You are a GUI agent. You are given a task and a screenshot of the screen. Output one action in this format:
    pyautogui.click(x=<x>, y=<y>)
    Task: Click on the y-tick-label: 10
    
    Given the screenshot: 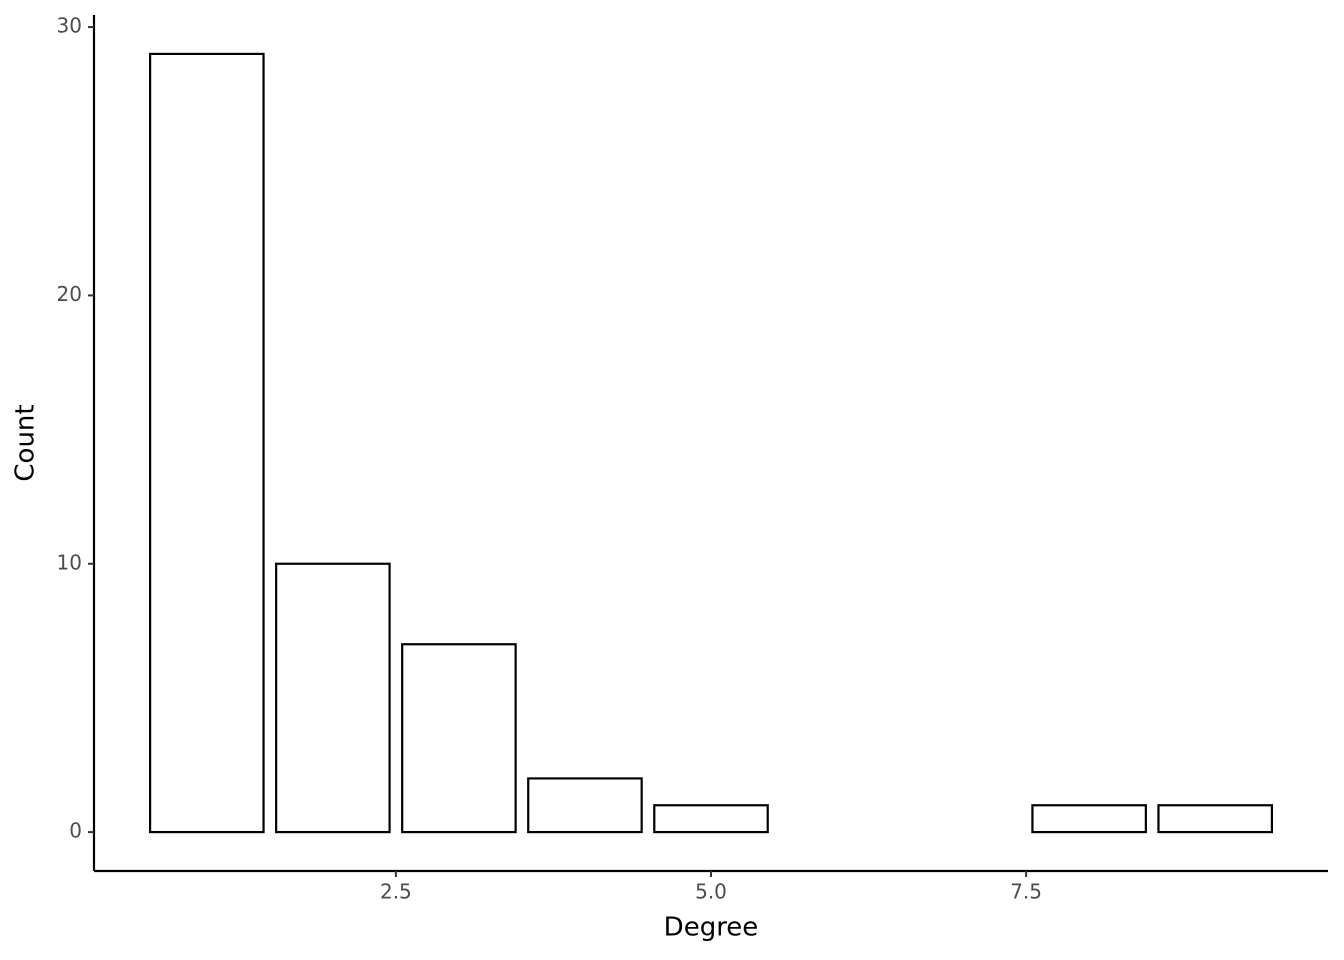 What is the action you would take?
    pyautogui.click(x=69, y=562)
    